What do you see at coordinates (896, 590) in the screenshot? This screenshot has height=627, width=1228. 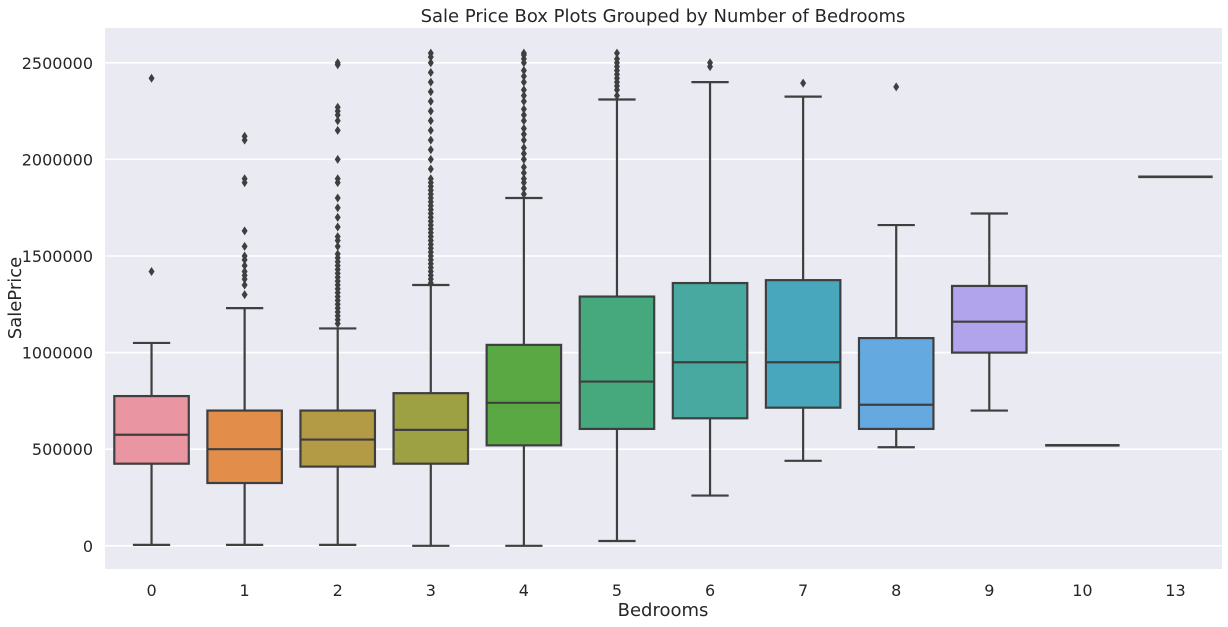 I see `x-tick-label-8: 8` at bounding box center [896, 590].